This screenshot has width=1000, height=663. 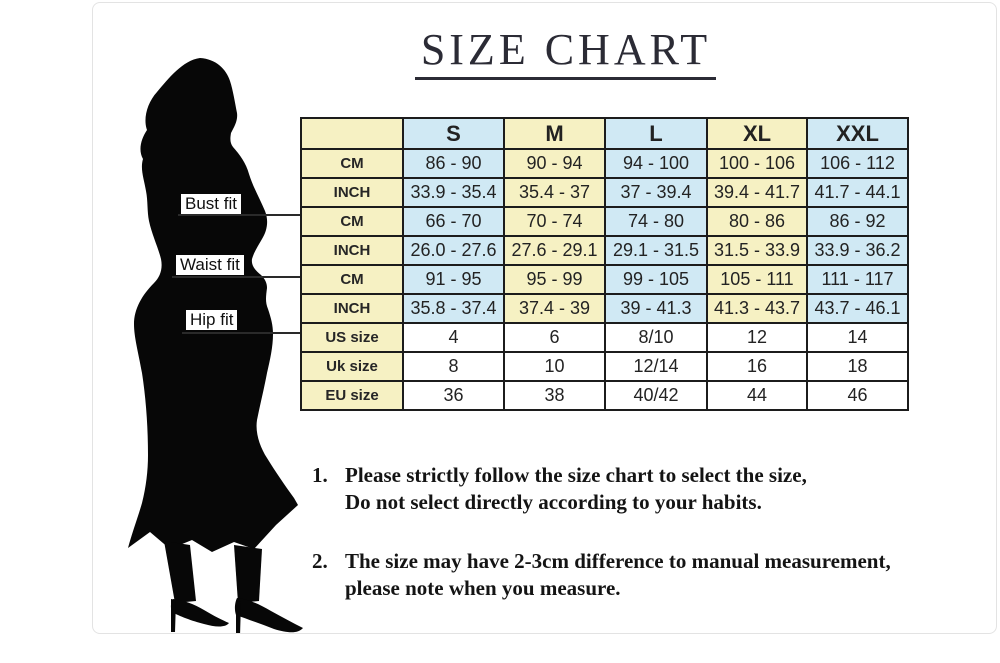 I want to click on size-value-cell: 41.3 - 43.7, so click(x=757, y=308).